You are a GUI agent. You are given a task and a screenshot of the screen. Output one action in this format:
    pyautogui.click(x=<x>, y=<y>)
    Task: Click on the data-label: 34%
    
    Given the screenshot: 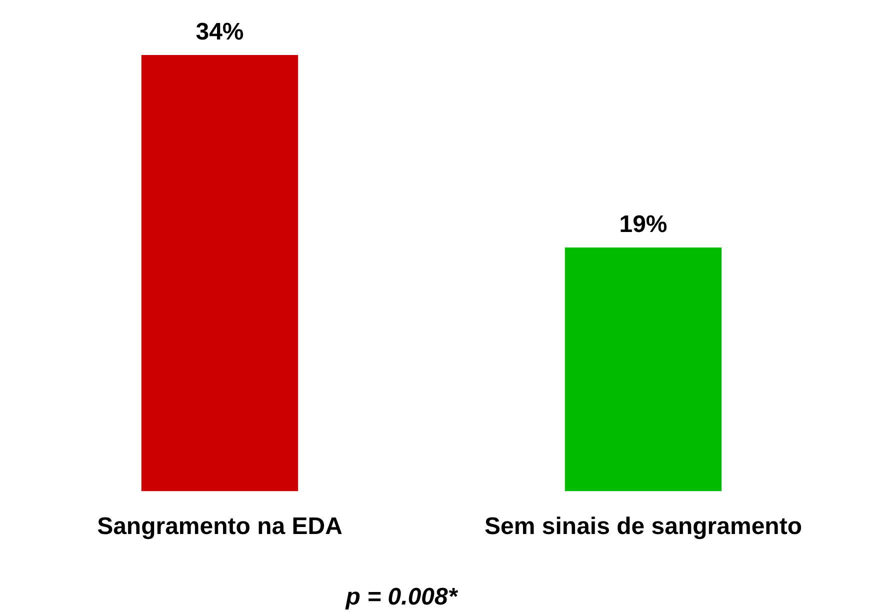 What is the action you would take?
    pyautogui.click(x=220, y=32)
    